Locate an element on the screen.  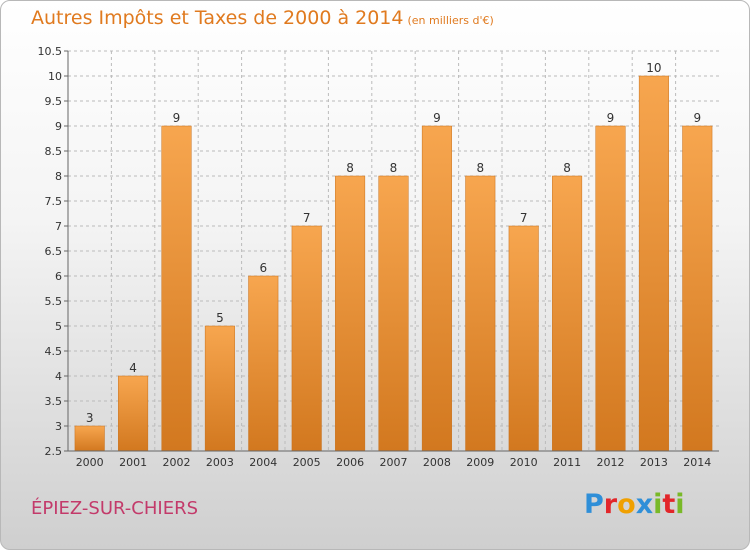
y-tick-label: 9.5 is located at coordinates (54, 101).